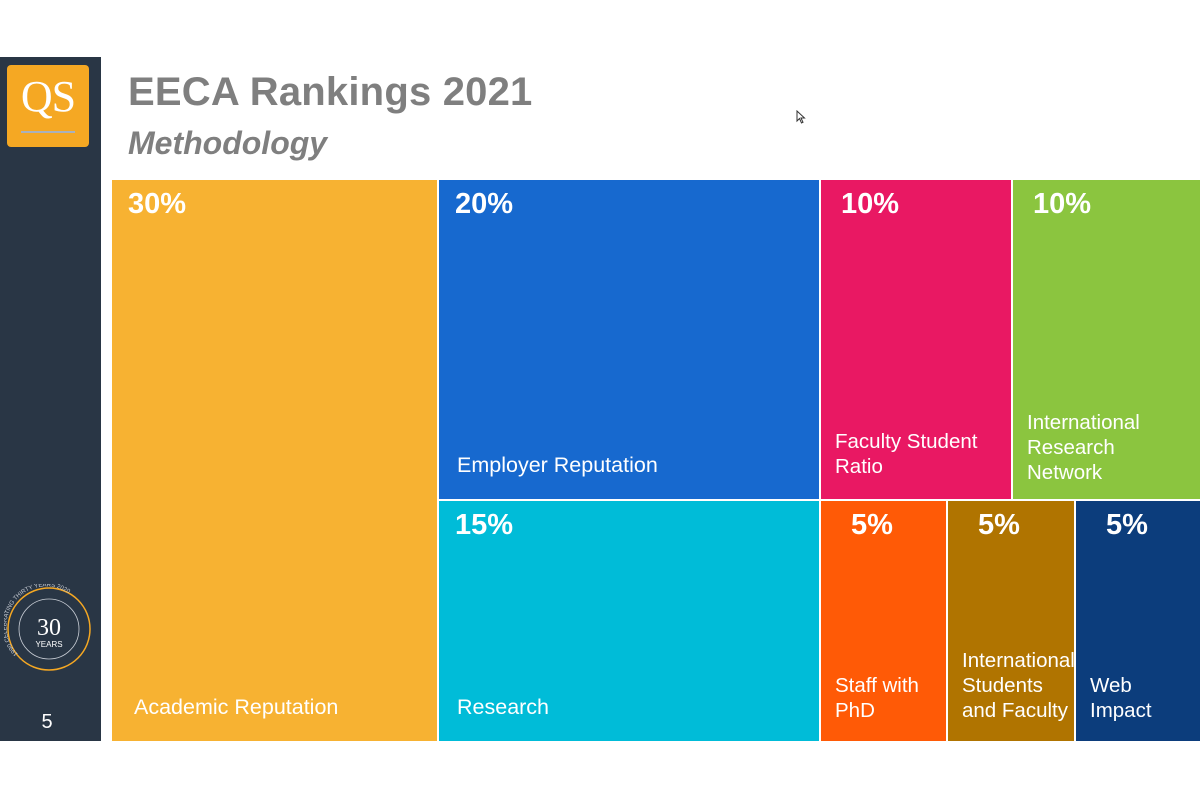 This screenshot has width=1200, height=800. Describe the element at coordinates (330, 92) in the screenshot. I see `slide-title: EECA Rankings 2021` at that location.